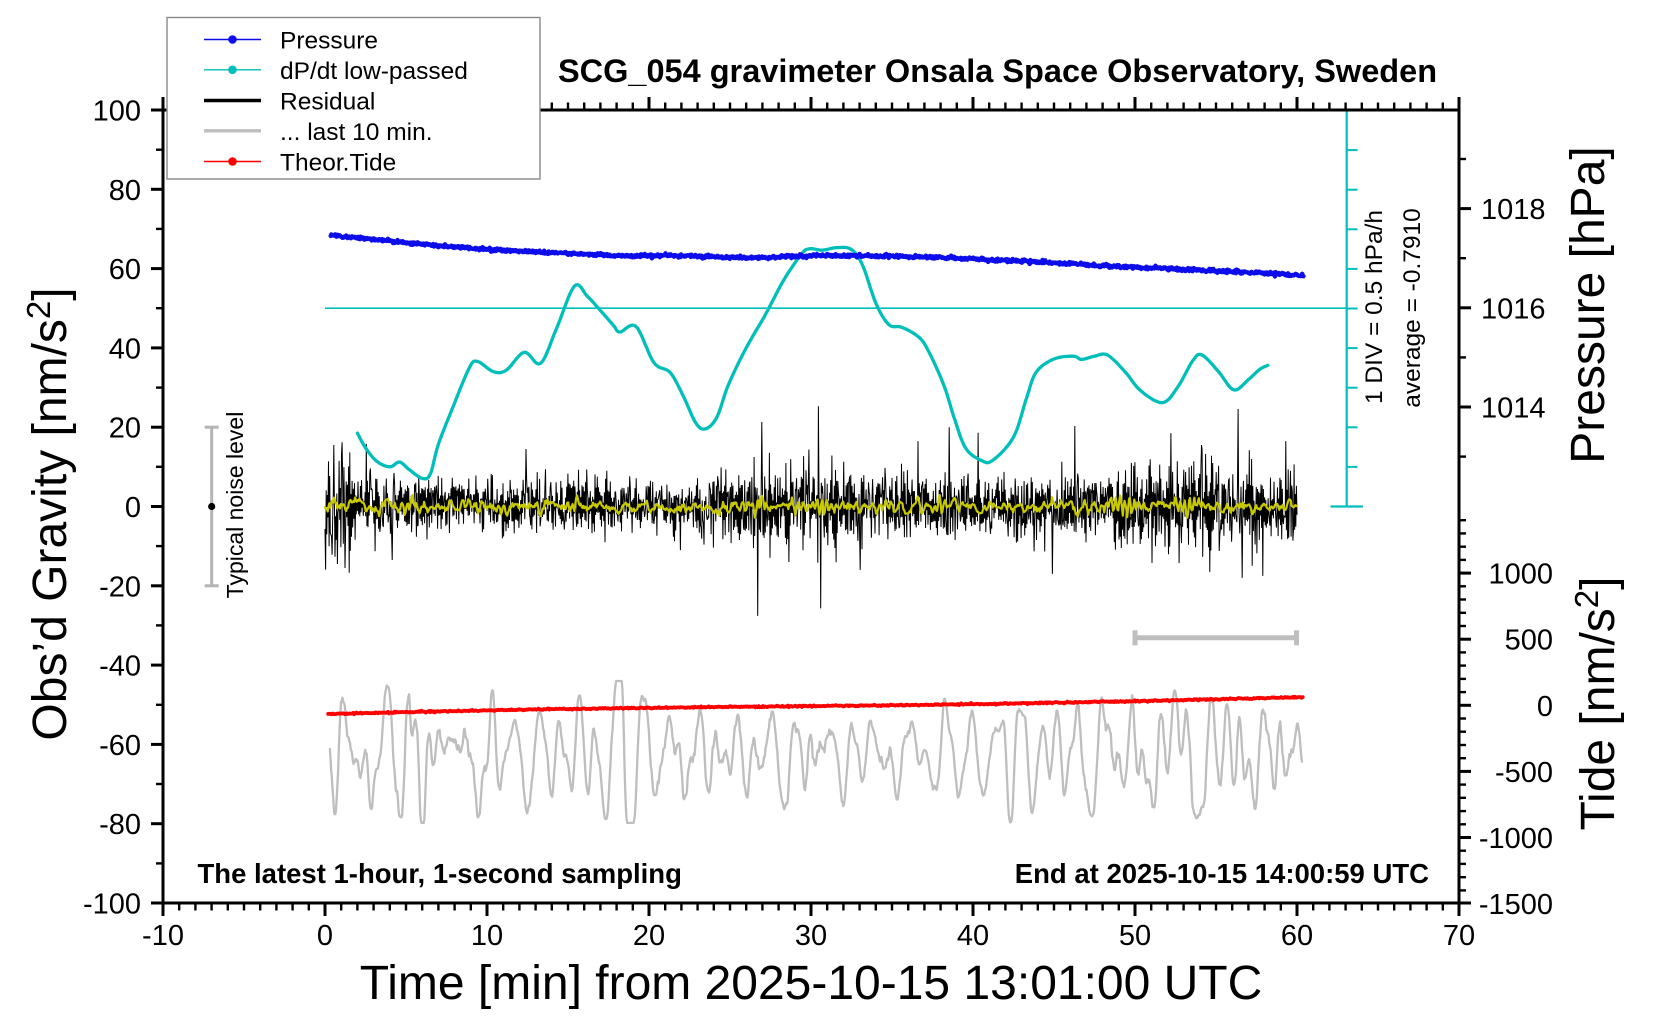 Image resolution: width=1660 pixels, height=1020 pixels. I want to click on svg-text: Pressure, so click(329, 41).